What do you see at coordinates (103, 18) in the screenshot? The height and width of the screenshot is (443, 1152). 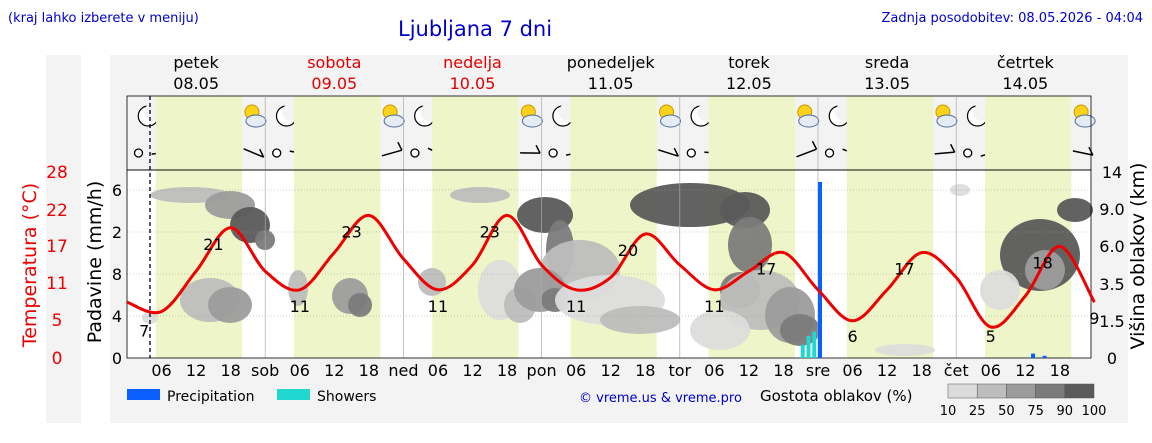 I see `region-hint: (kraj lahko izberete v meniju)` at bounding box center [103, 18].